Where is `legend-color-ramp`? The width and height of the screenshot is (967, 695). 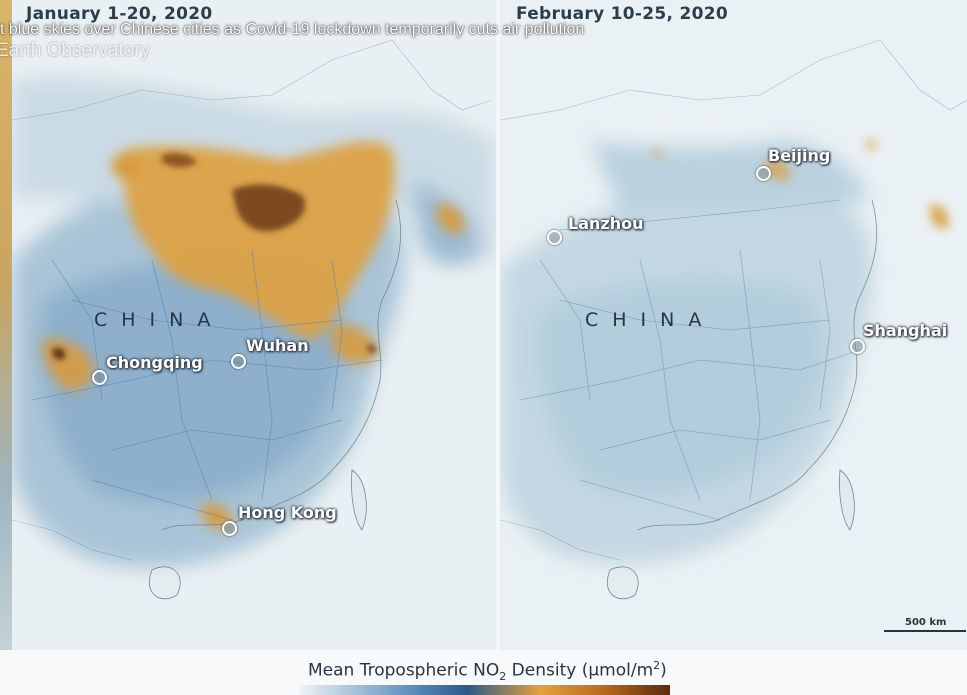
legend-color-ramp is located at coordinates (485, 690).